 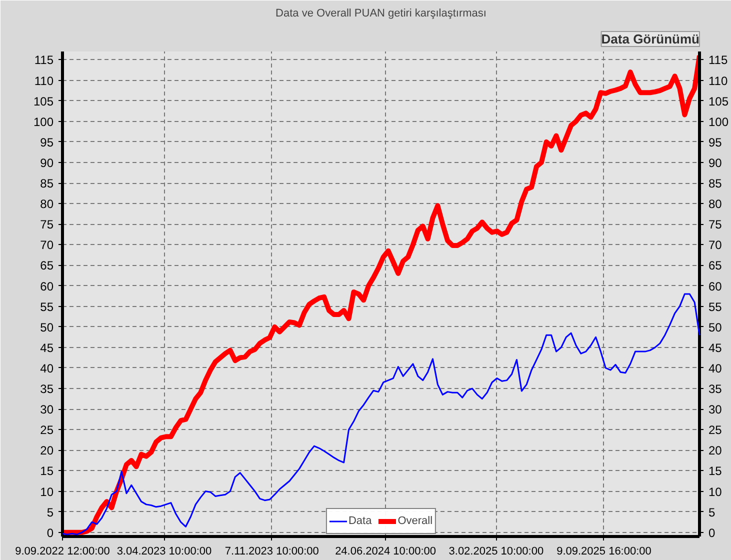 What do you see at coordinates (715, 368) in the screenshot?
I see `y2-tick-label: 40` at bounding box center [715, 368].